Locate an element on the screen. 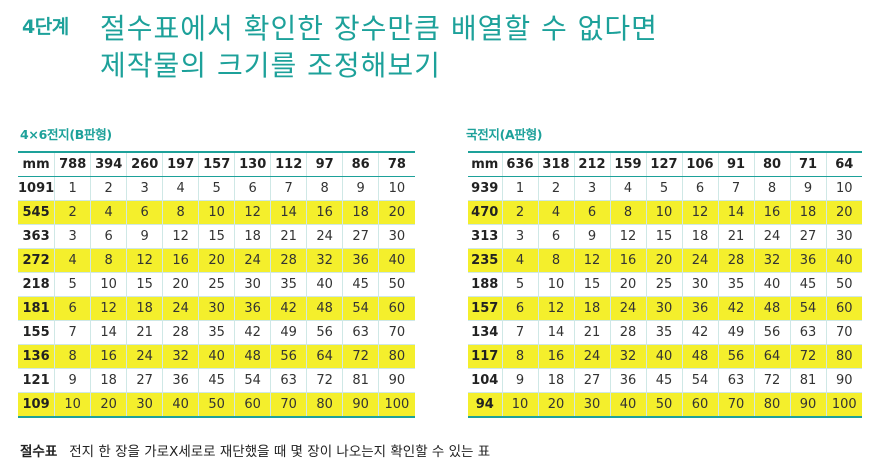 The width and height of the screenshot is (887, 470). height-label: 155 is located at coordinates (37, 332).